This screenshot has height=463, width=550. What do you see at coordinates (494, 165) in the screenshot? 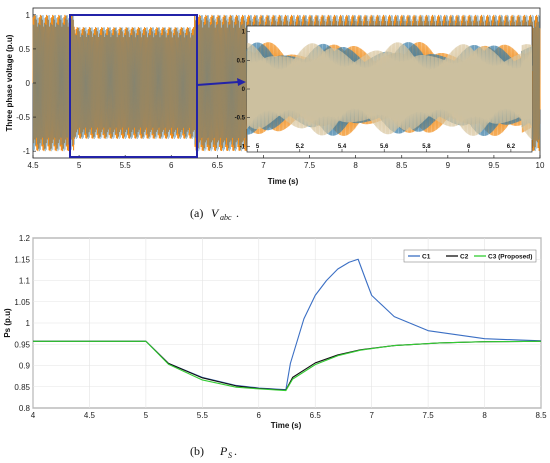
I see `voltage-x-tick-label: 9.5` at bounding box center [494, 165].